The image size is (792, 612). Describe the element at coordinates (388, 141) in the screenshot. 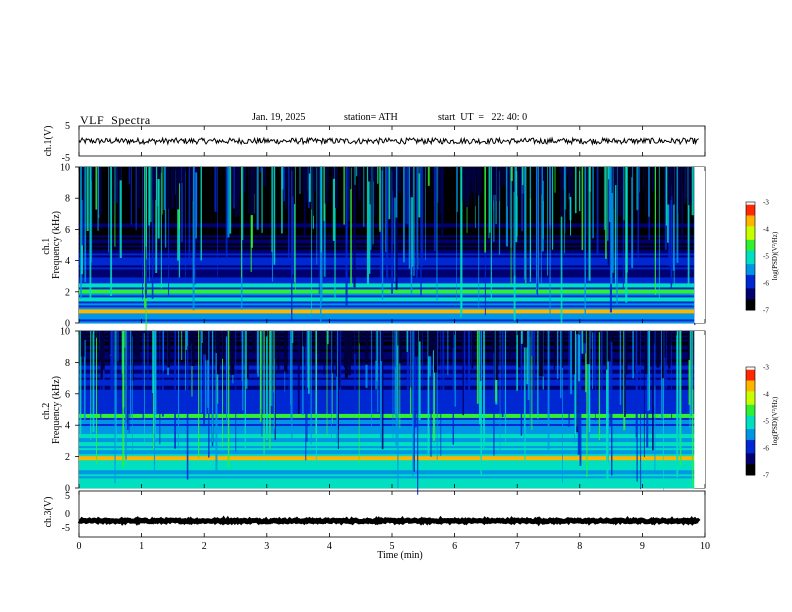

I see `ch1-waveform-trace` at that location.